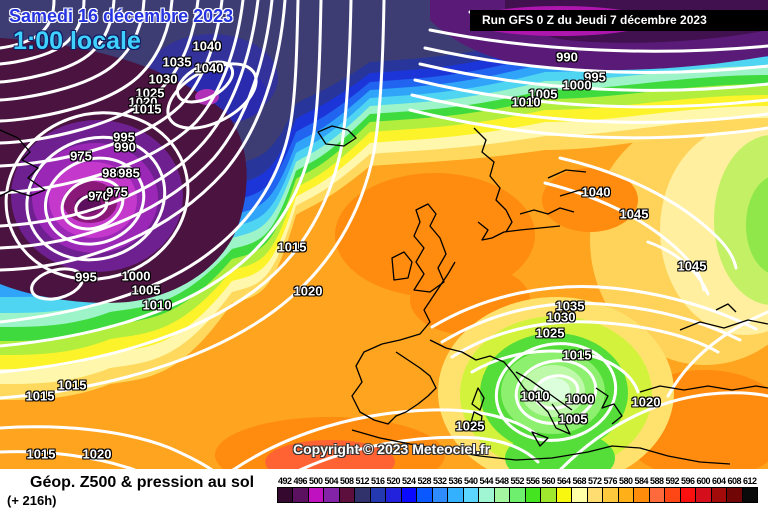  I want to click on map-title: Géop. Z500 & pression au sol, so click(142, 482).